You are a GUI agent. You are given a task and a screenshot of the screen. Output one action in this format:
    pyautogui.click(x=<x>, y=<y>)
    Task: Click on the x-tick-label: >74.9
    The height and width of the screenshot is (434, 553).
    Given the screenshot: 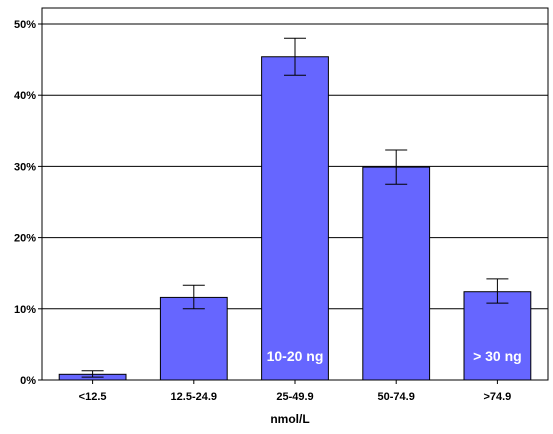 What is the action you would take?
    pyautogui.click(x=497, y=397)
    